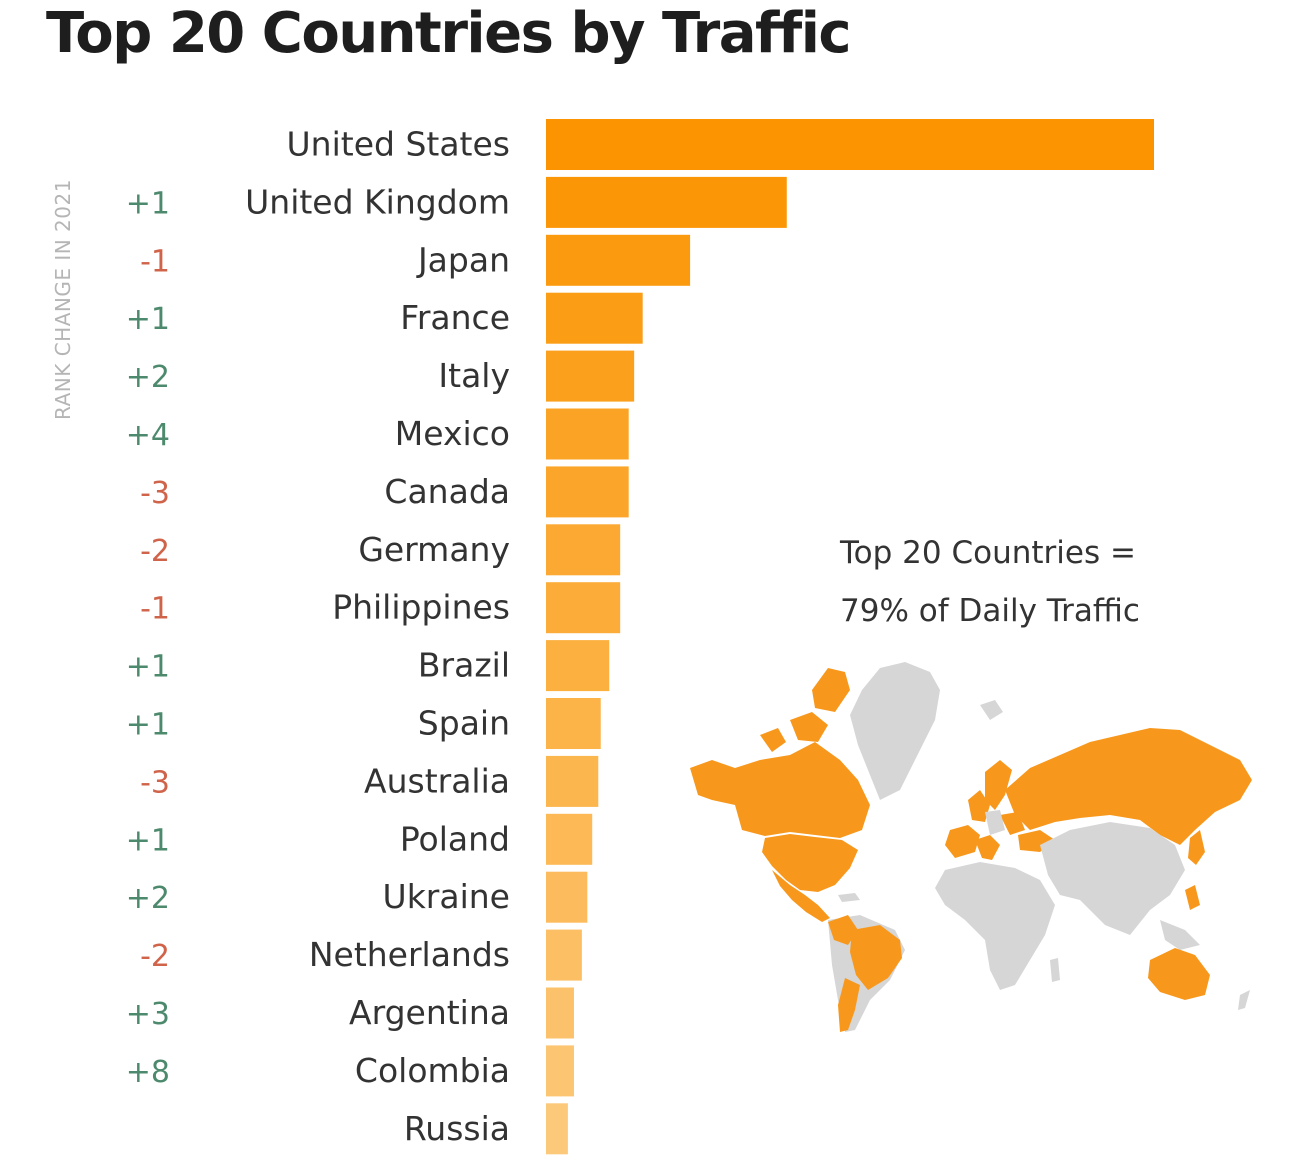 Image resolution: width=1296 pixels, height=1162 pixels. What do you see at coordinates (447, 491) in the screenshot?
I see `country-label: Canada` at bounding box center [447, 491].